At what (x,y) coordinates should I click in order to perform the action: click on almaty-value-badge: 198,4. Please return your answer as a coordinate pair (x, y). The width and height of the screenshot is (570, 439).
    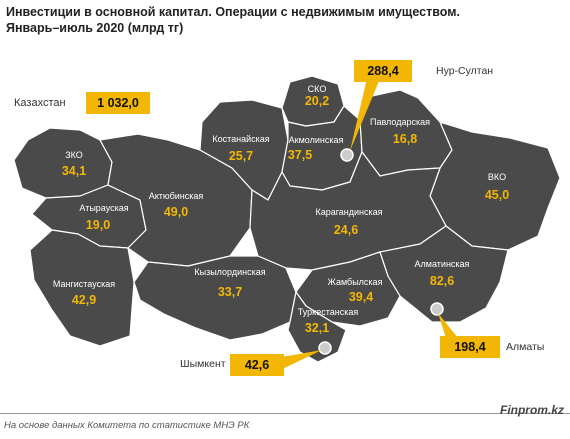
    Looking at the image, I should click on (470, 347).